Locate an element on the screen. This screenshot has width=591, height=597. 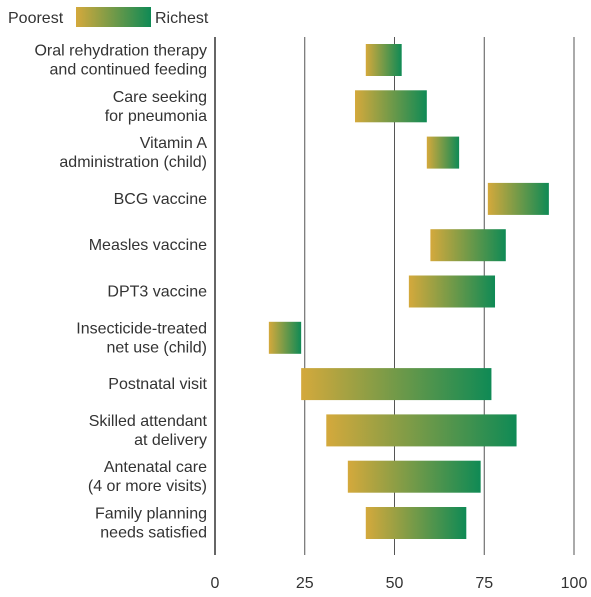
legend-gradient-swatch is located at coordinates (113, 17).